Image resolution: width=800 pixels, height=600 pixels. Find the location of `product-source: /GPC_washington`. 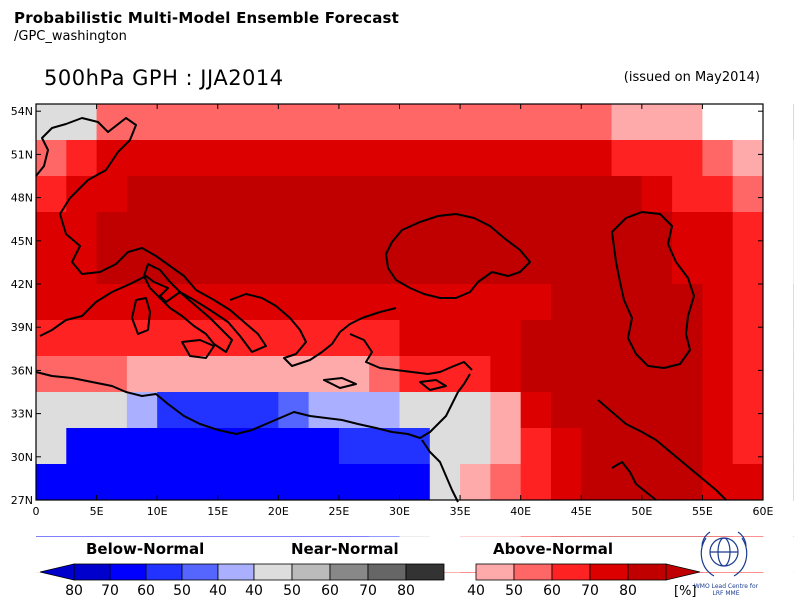

product-source: /GPC_washington is located at coordinates (70, 36).